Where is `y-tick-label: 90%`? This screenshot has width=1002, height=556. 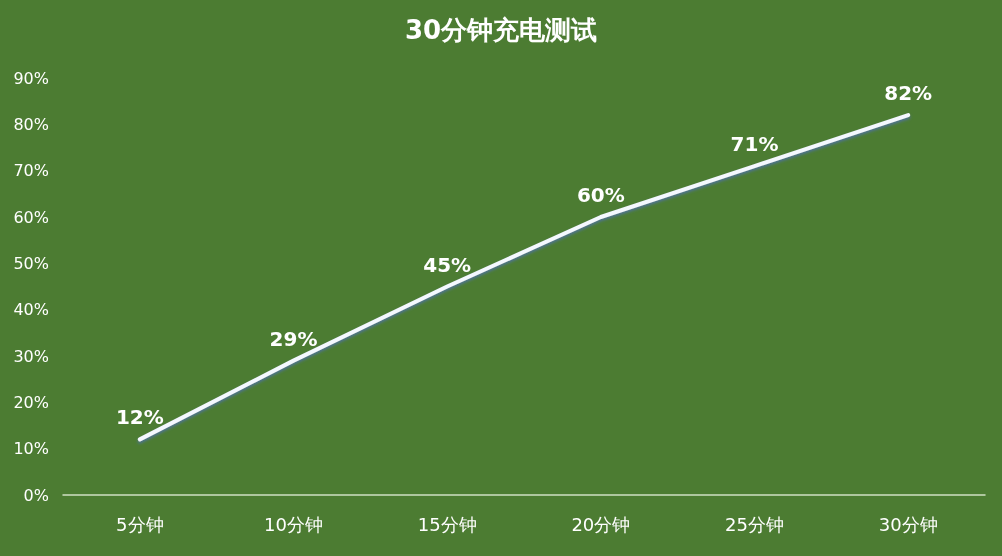
y-tick-label: 90% is located at coordinates (31, 78).